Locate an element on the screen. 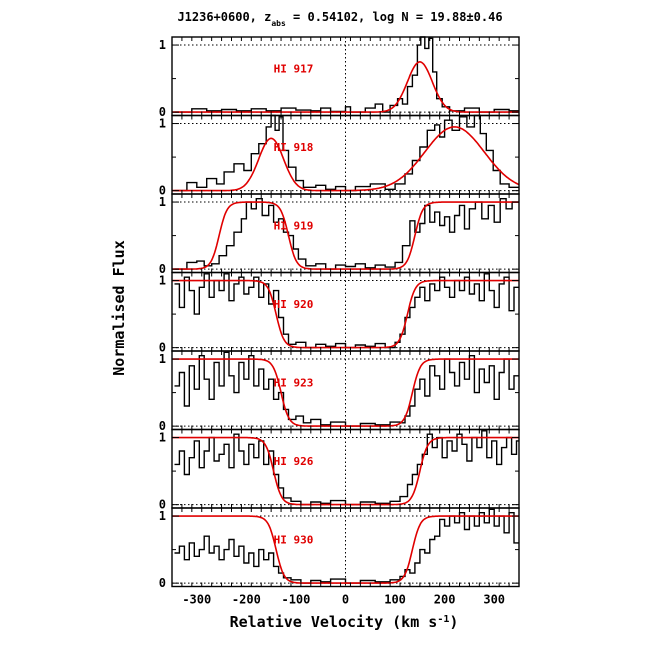  x-axis-title-main: Relative Velocity (km s is located at coordinates (334, 622).